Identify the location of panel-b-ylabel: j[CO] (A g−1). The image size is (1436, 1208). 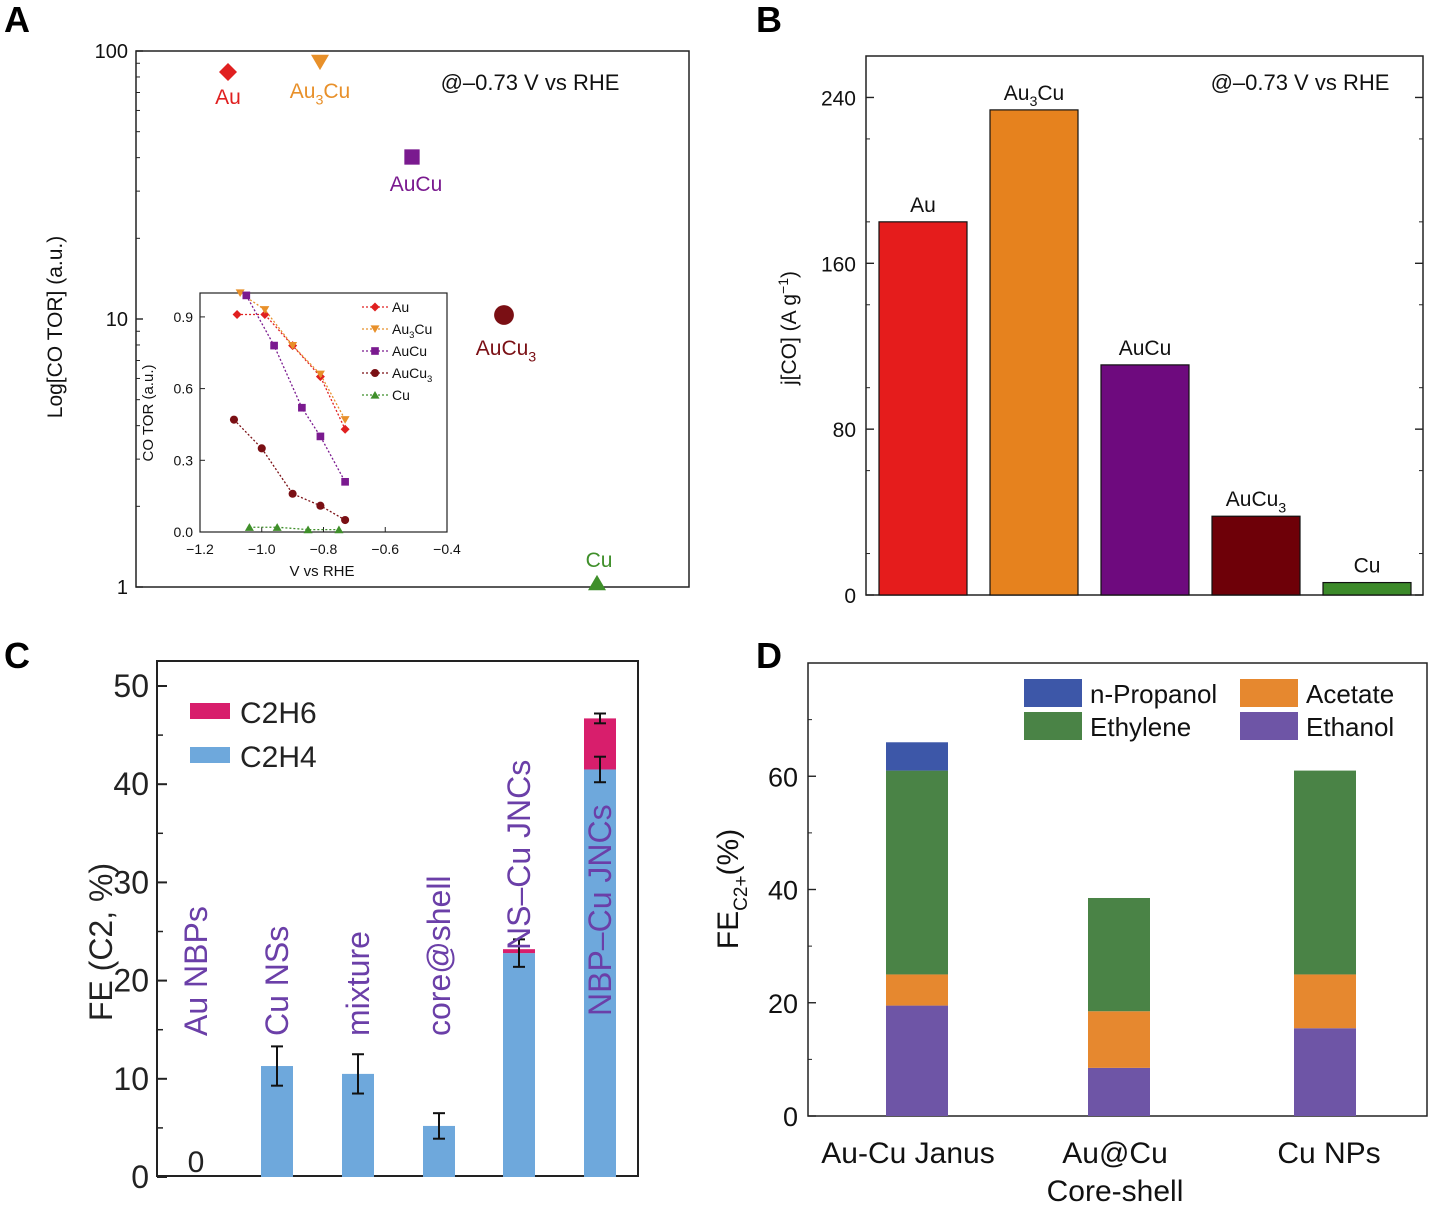
(788, 328).